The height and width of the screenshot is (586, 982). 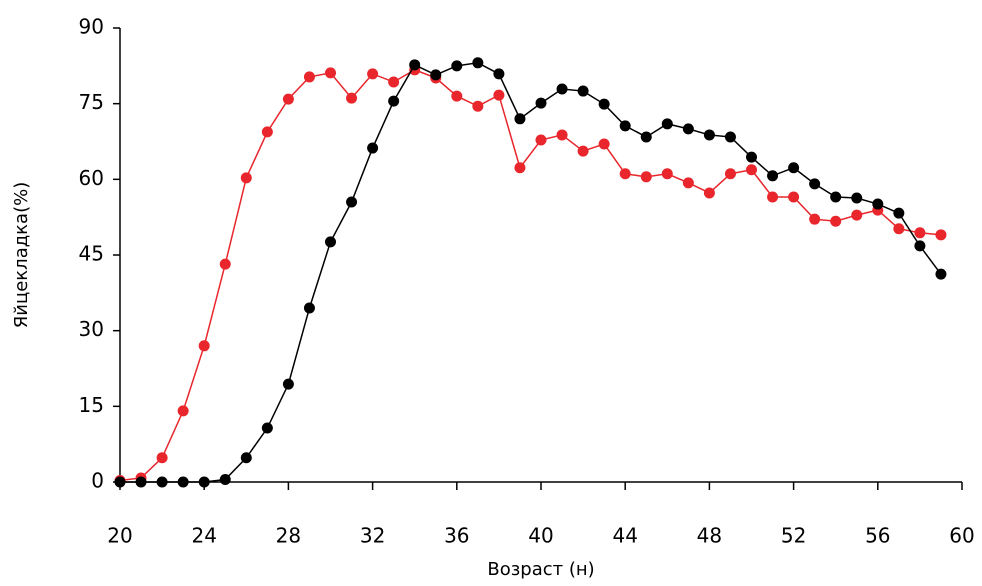 I want to click on x-tick-label: 36, so click(x=456, y=536).